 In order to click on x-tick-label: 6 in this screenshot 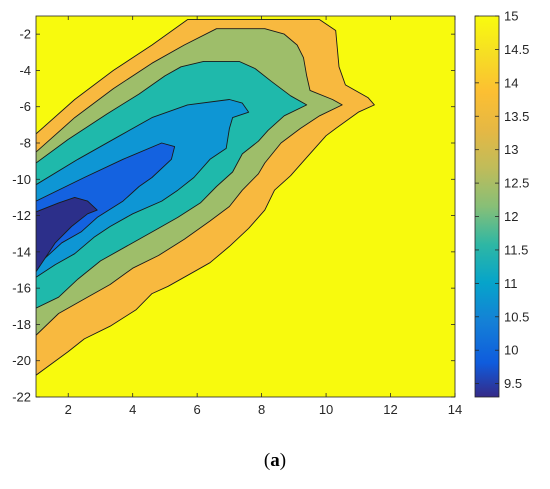, I will do `click(197, 409)`.